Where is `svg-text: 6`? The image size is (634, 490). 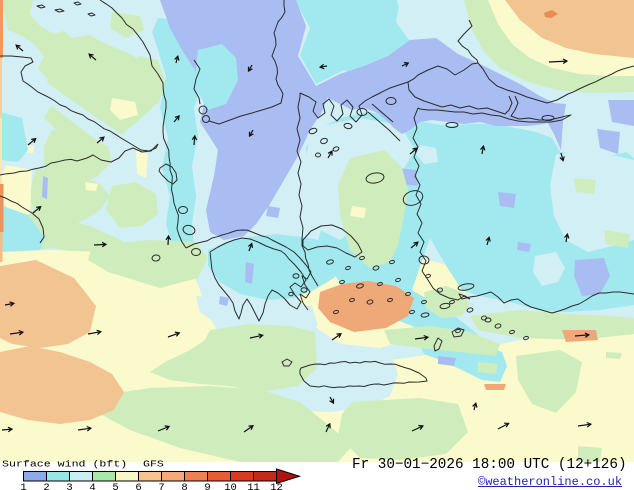 svg-text: 6 is located at coordinates (138, 486).